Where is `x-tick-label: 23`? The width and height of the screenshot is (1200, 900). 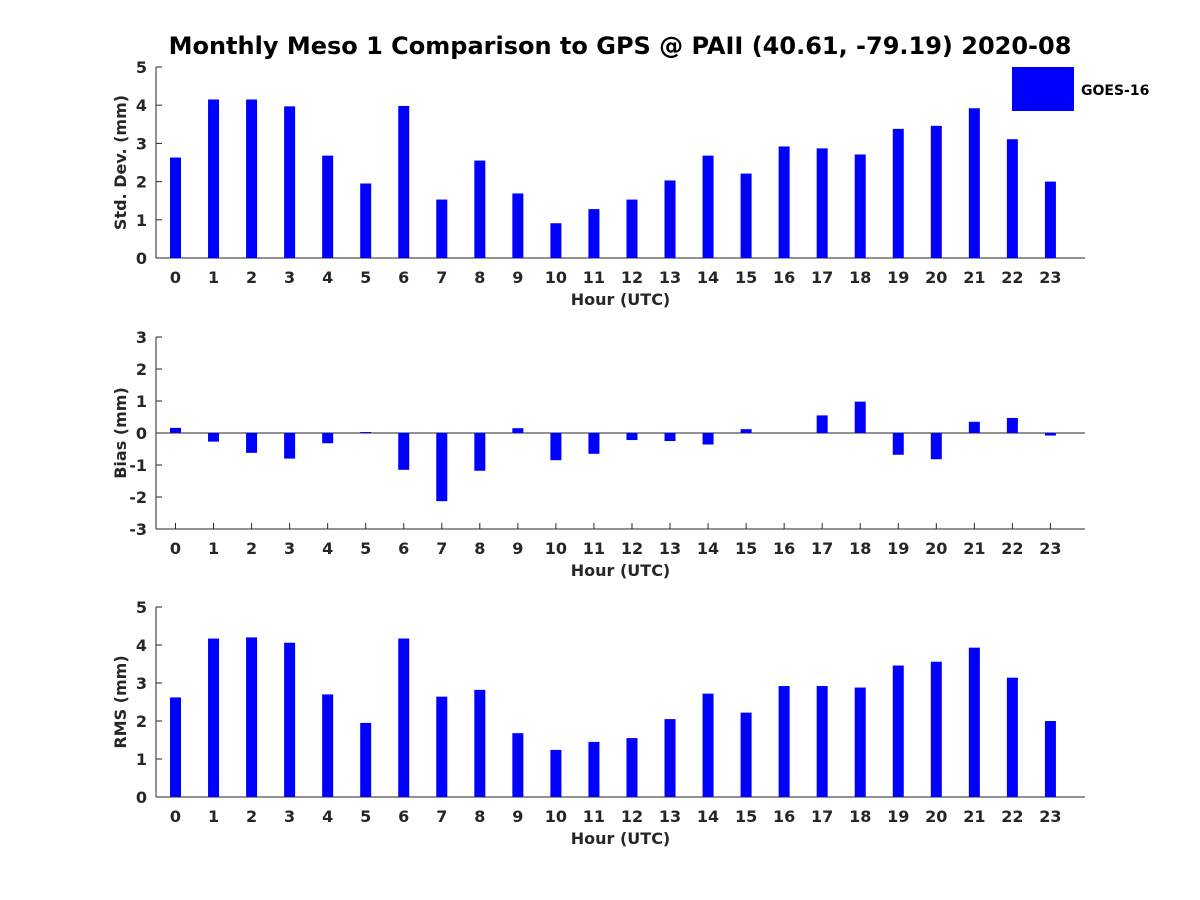
x-tick-label: 23 is located at coordinates (1050, 548).